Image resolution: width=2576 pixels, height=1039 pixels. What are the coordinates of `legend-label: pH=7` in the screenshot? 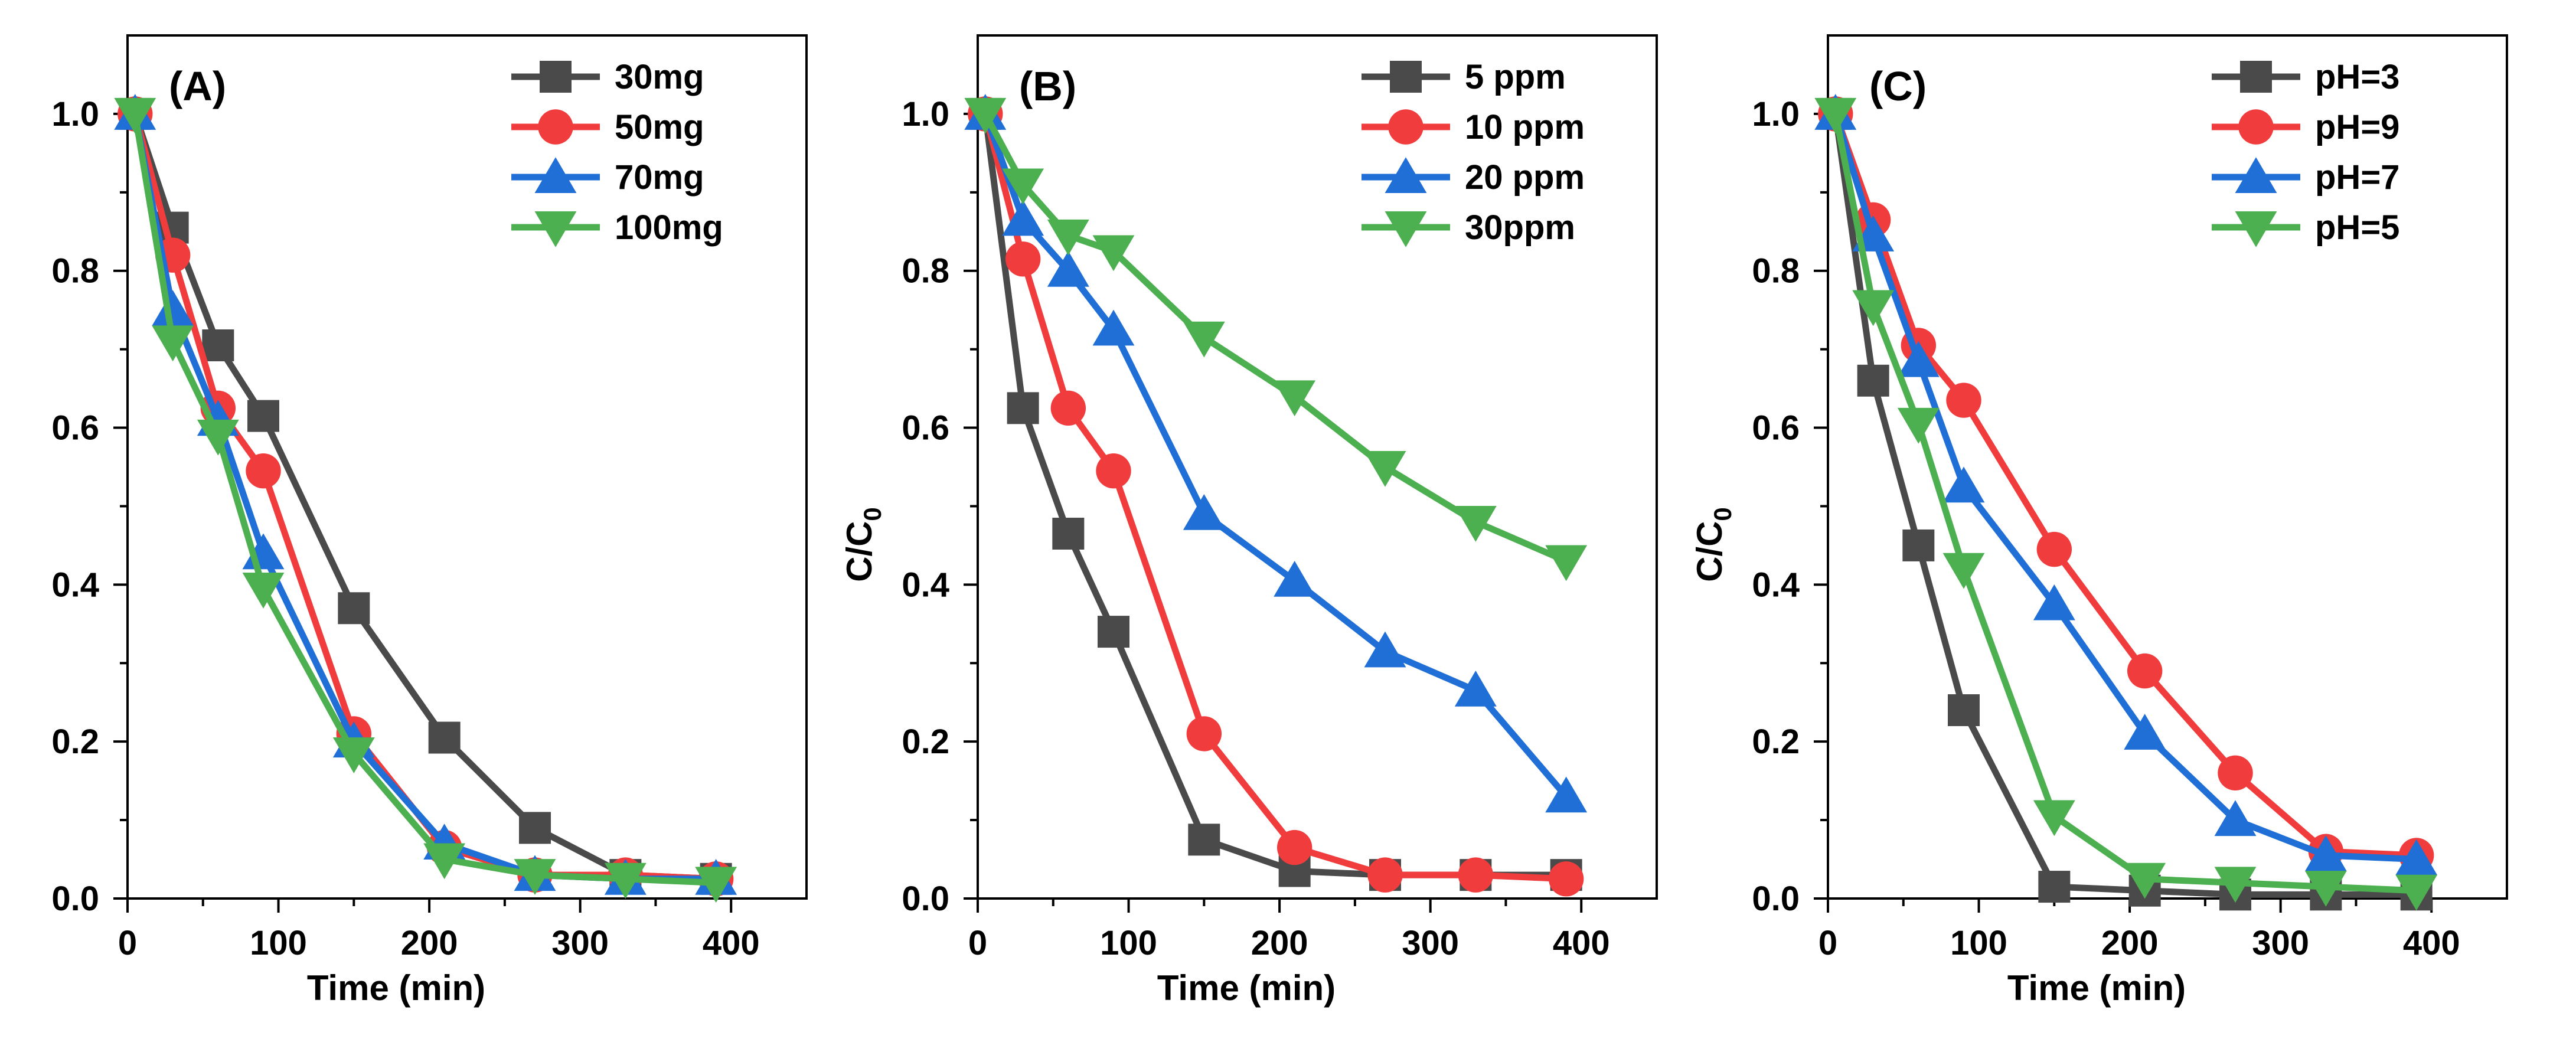 It's located at (2357, 177).